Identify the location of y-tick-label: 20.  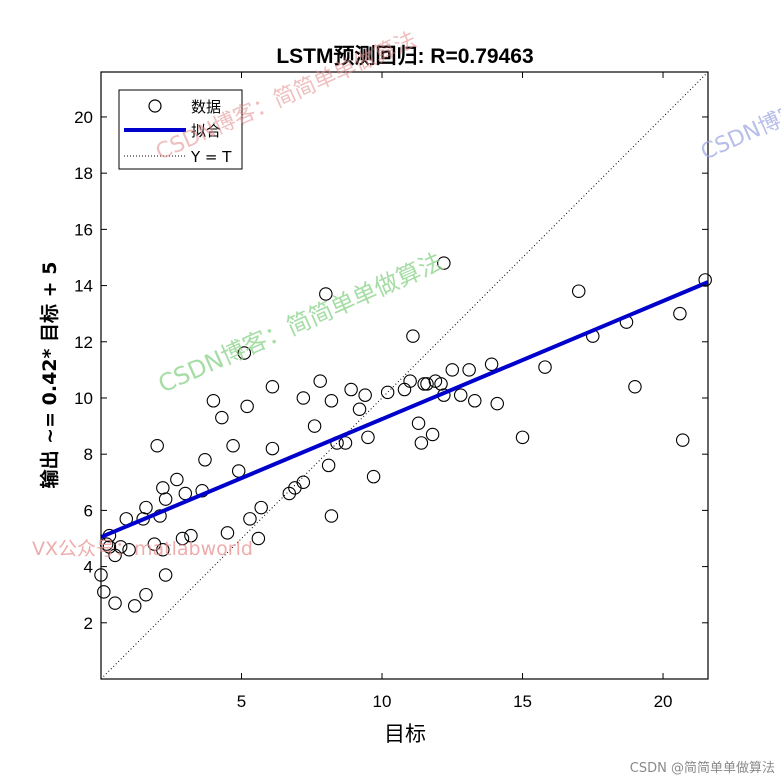
(83, 117).